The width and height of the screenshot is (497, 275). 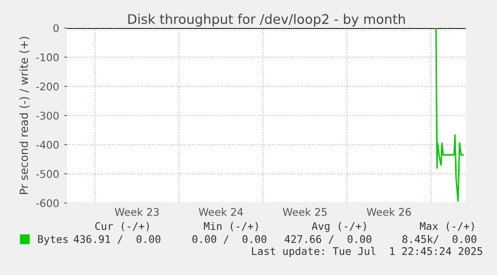 I want to click on text: Max (-/+), so click(x=447, y=227).